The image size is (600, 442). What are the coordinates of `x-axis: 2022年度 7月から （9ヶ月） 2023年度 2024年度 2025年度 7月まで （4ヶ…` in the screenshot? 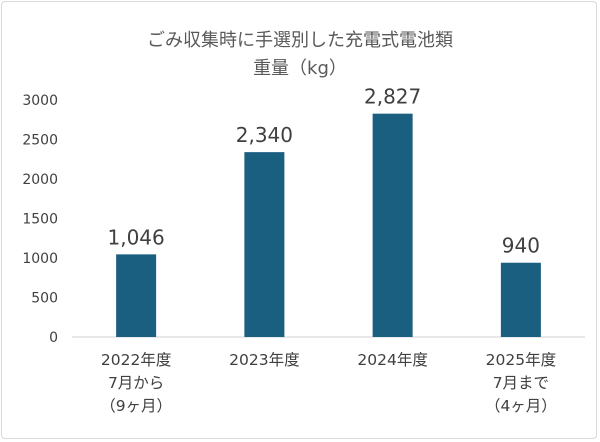 It's located at (328, 383).